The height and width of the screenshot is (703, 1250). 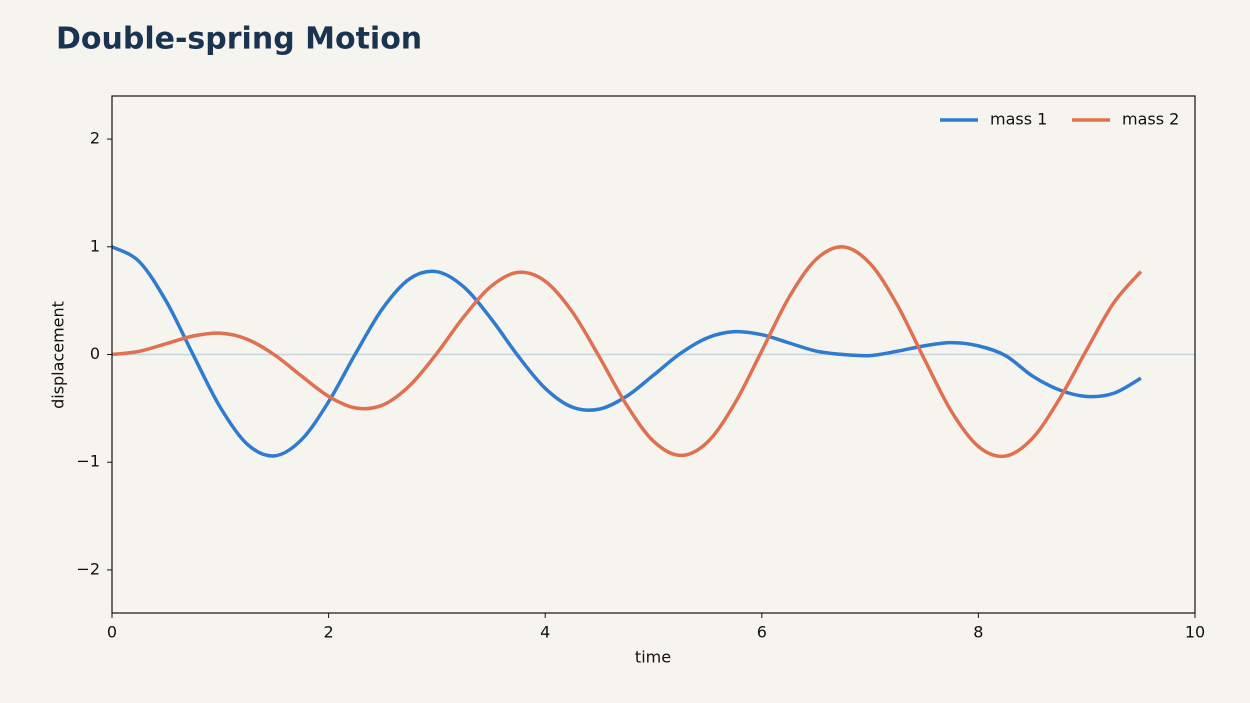 I want to click on chart-title: Double-spring Motion, so click(x=239, y=39).